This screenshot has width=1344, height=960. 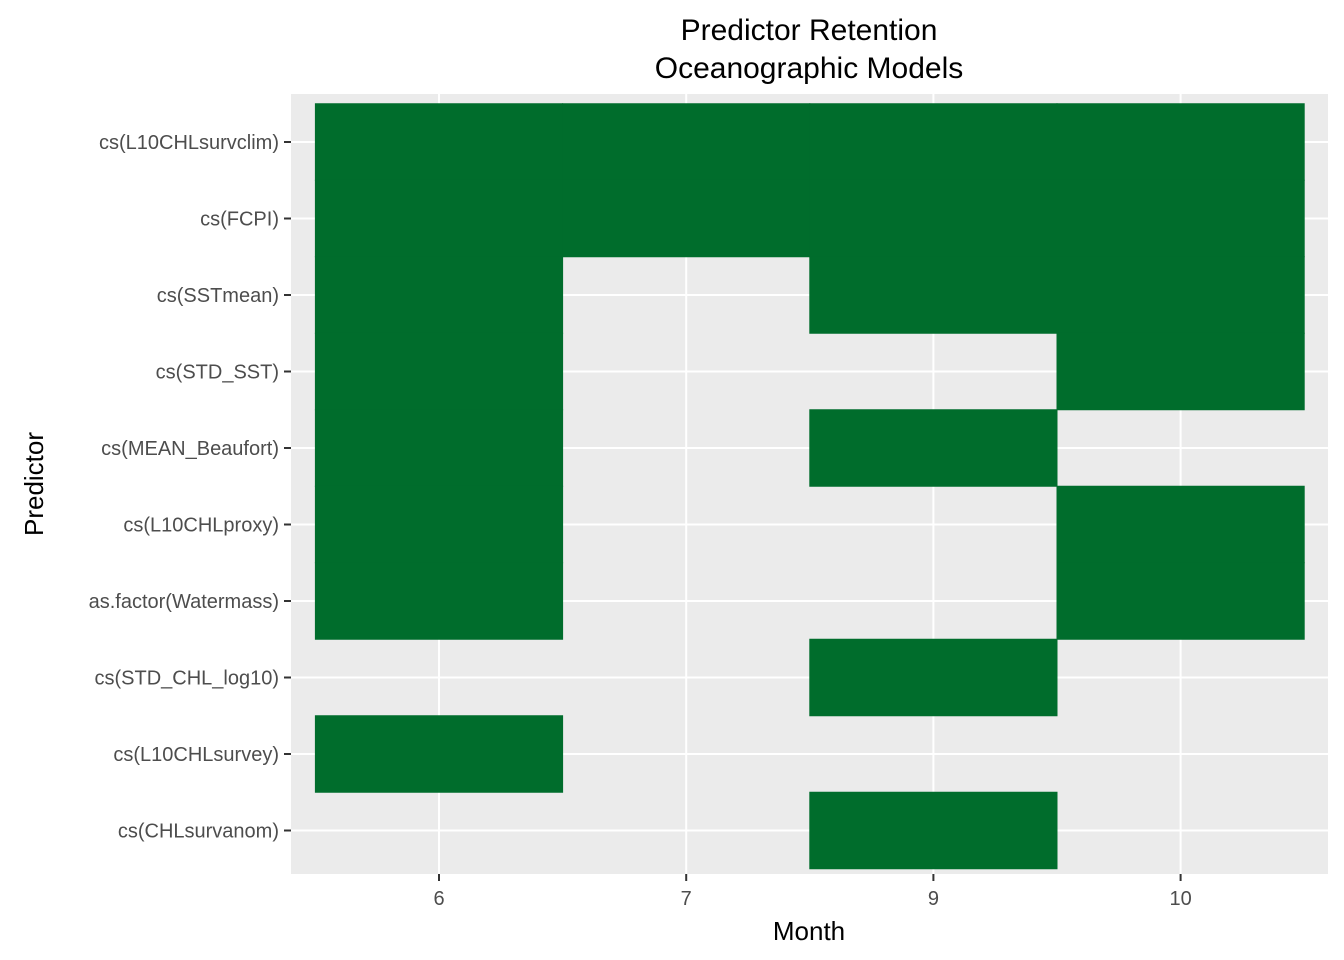 I want to click on chart-subtitle: Oceanographic Models, so click(x=809, y=68).